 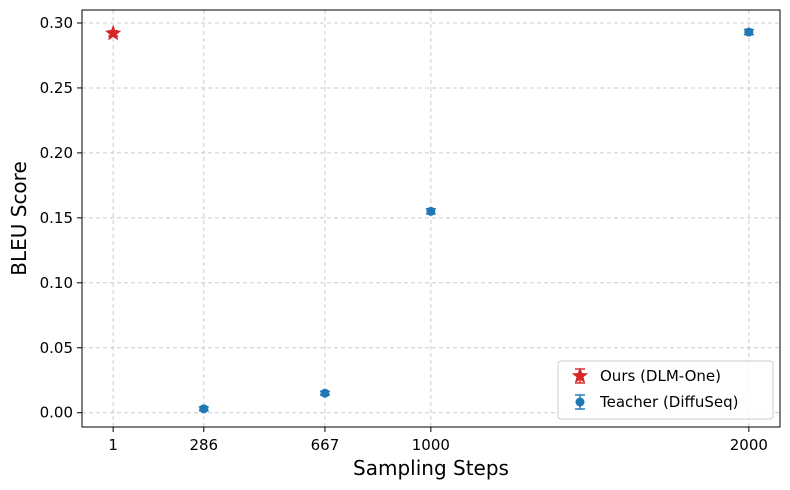 What do you see at coordinates (431, 468) in the screenshot?
I see `x-axis-label: Sampling Steps` at bounding box center [431, 468].